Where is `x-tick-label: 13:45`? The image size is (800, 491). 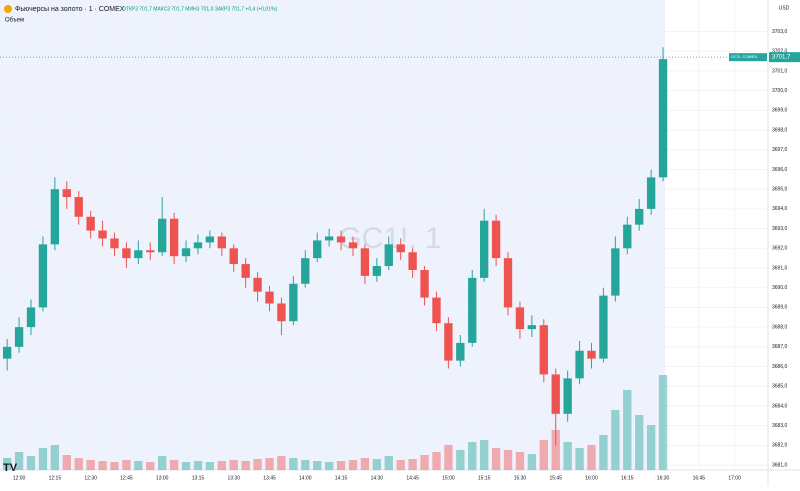
x-tick-label: 13:45 is located at coordinates (269, 478).